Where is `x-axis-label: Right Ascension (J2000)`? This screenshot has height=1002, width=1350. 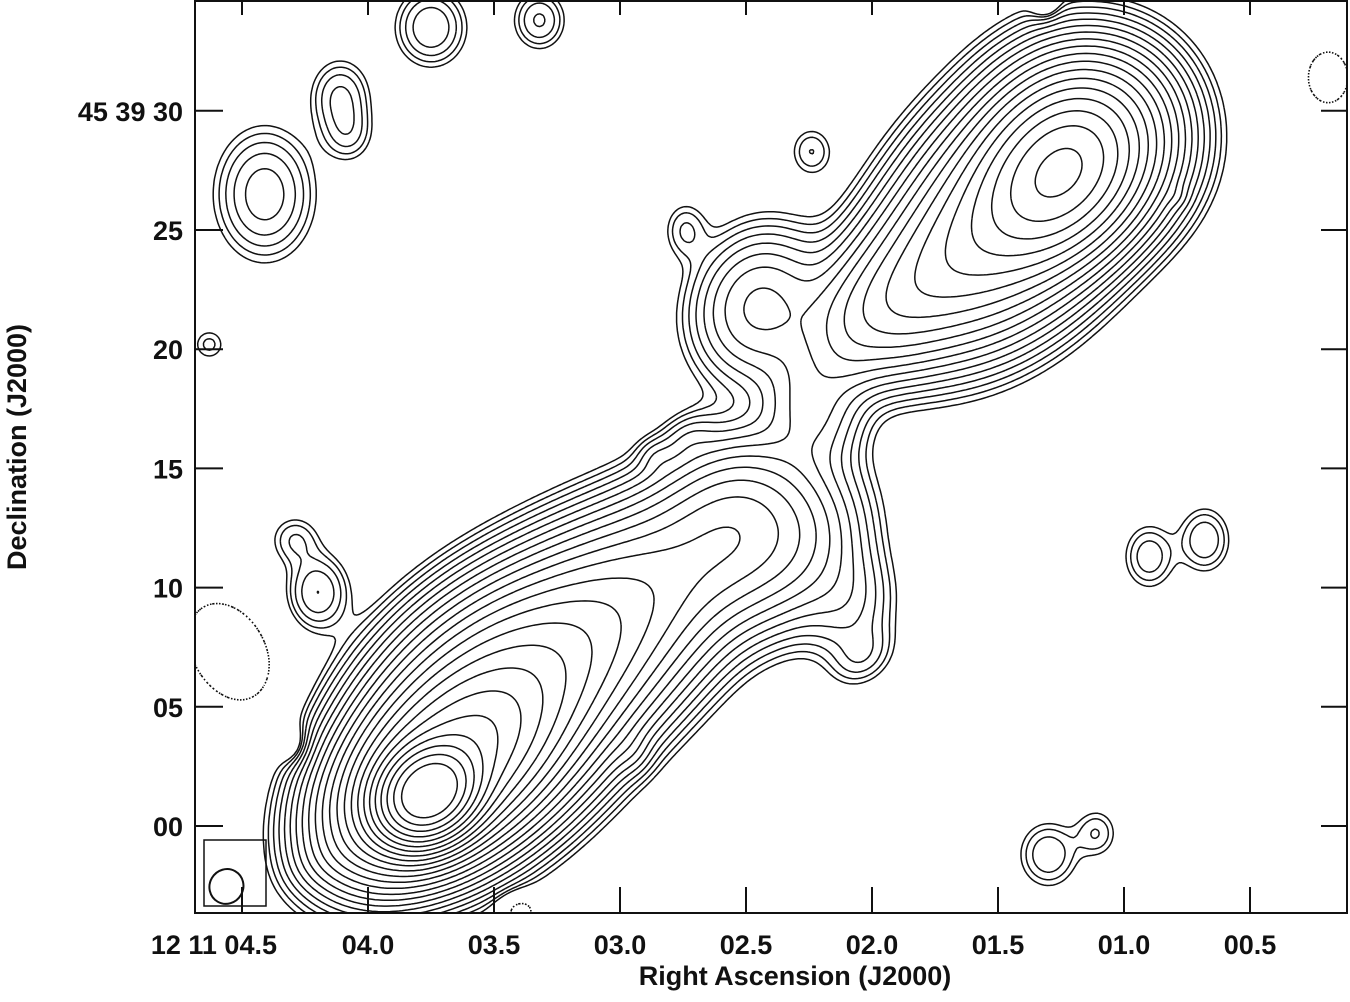 x-axis-label: Right Ascension (J2000) is located at coordinates (795, 976).